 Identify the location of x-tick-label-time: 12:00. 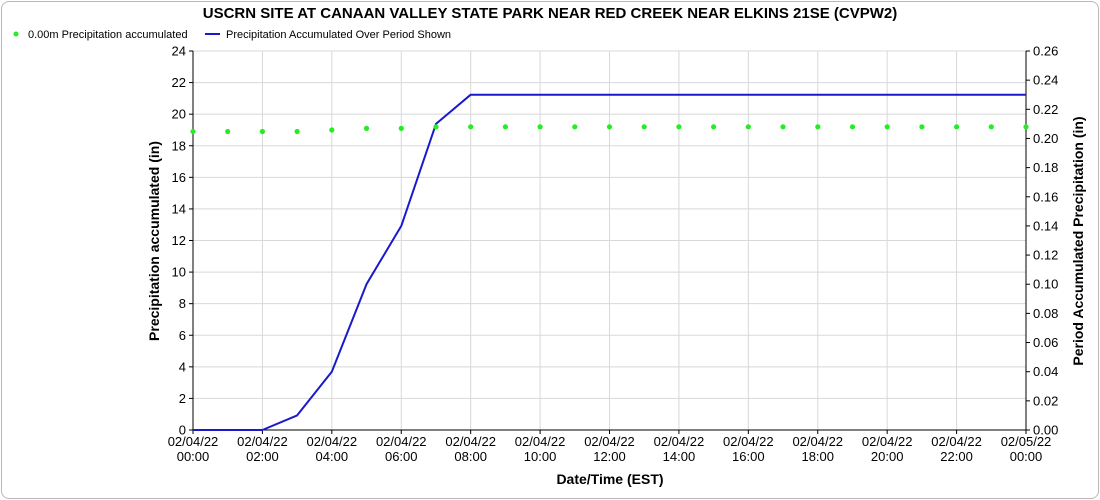
(609, 456).